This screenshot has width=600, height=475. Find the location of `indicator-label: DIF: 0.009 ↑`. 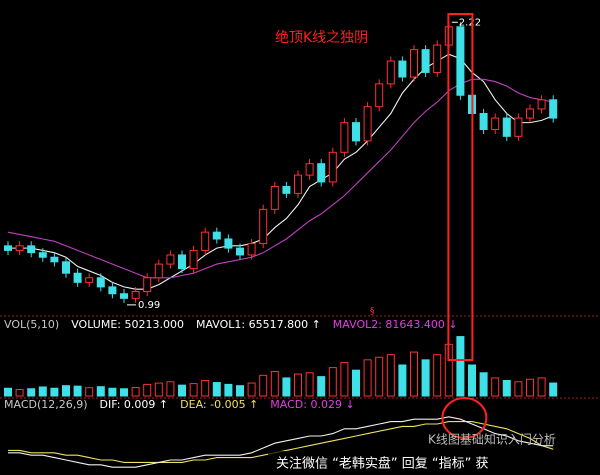

indicator-label: DIF: 0.009 ↑ is located at coordinates (134, 404).